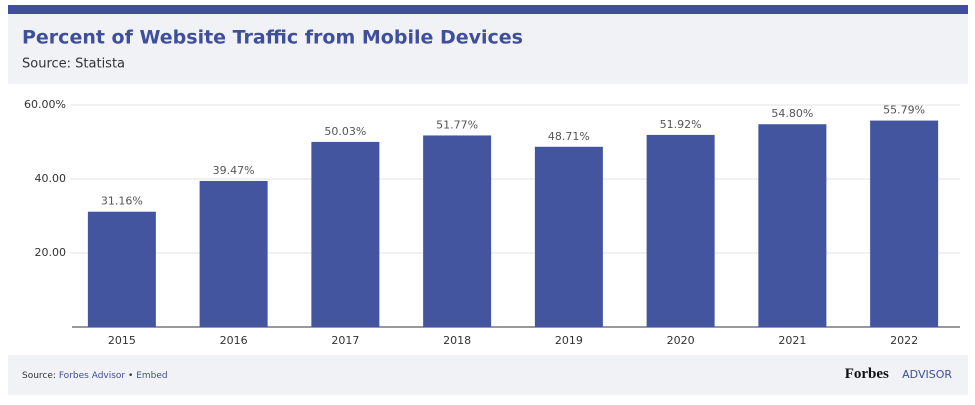  Describe the element at coordinates (122, 340) in the screenshot. I see `x-tick-label: 2015` at that location.